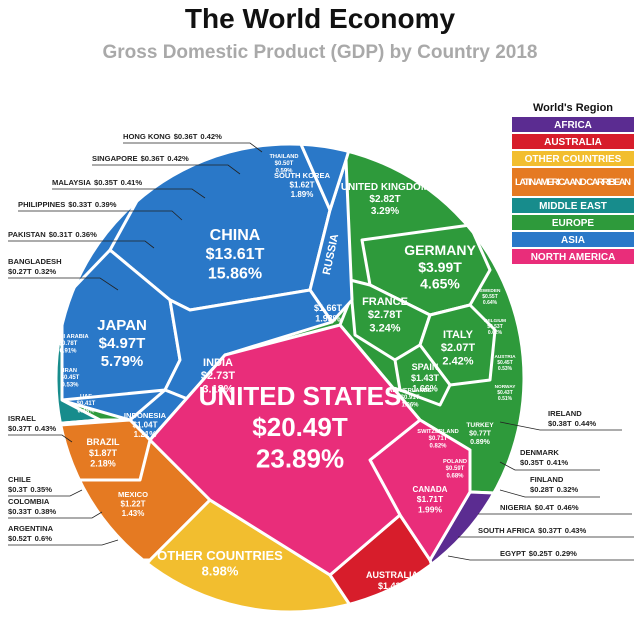  Describe the element at coordinates (573, 108) in the screenshot. I see `legend-title: World's Region` at that location.